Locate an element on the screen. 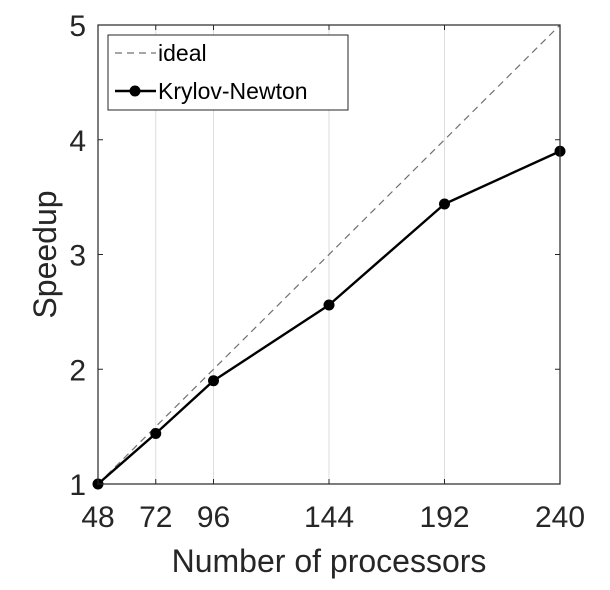  y-tick-label-2: 2 is located at coordinates (77, 370).